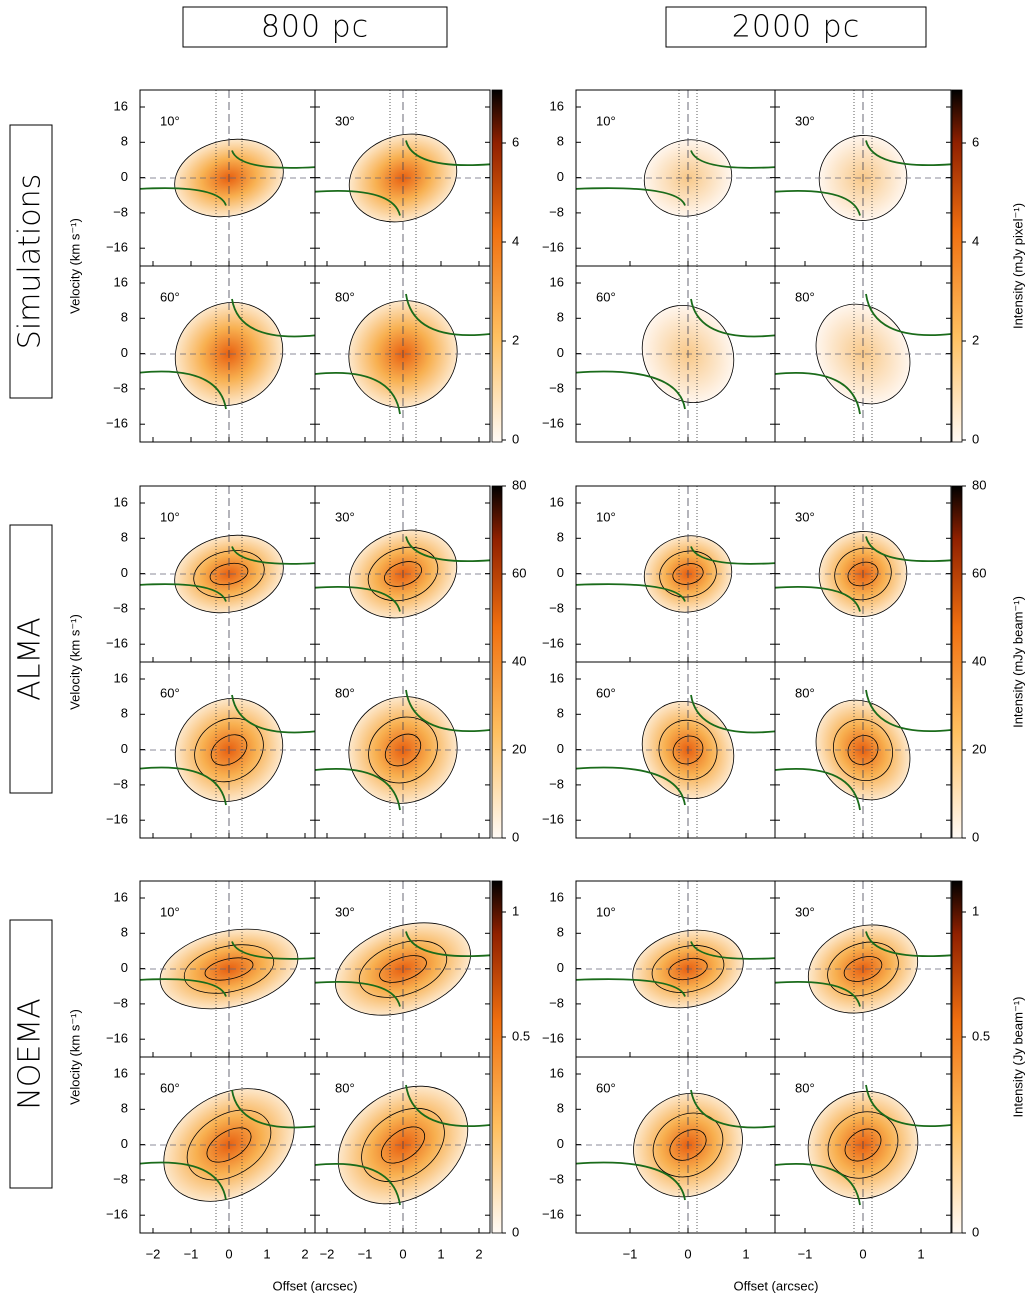 This screenshot has width=1032, height=1304. What do you see at coordinates (515, 141) in the screenshot?
I see `colorbar-tick-label: 6` at bounding box center [515, 141].